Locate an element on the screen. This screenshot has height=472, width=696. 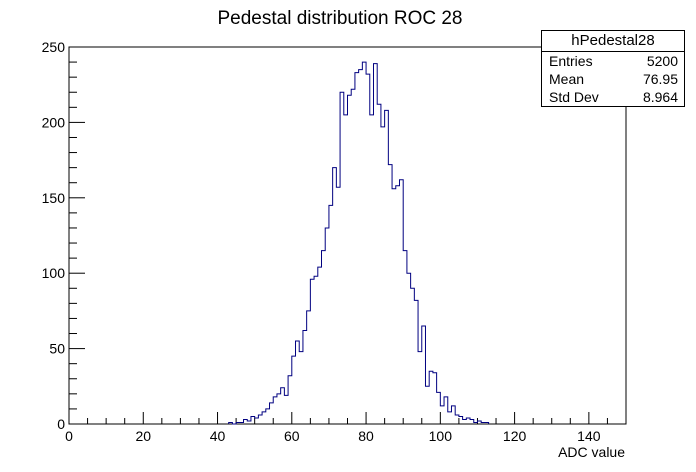
stats-value: 76.95 is located at coordinates (660, 79).